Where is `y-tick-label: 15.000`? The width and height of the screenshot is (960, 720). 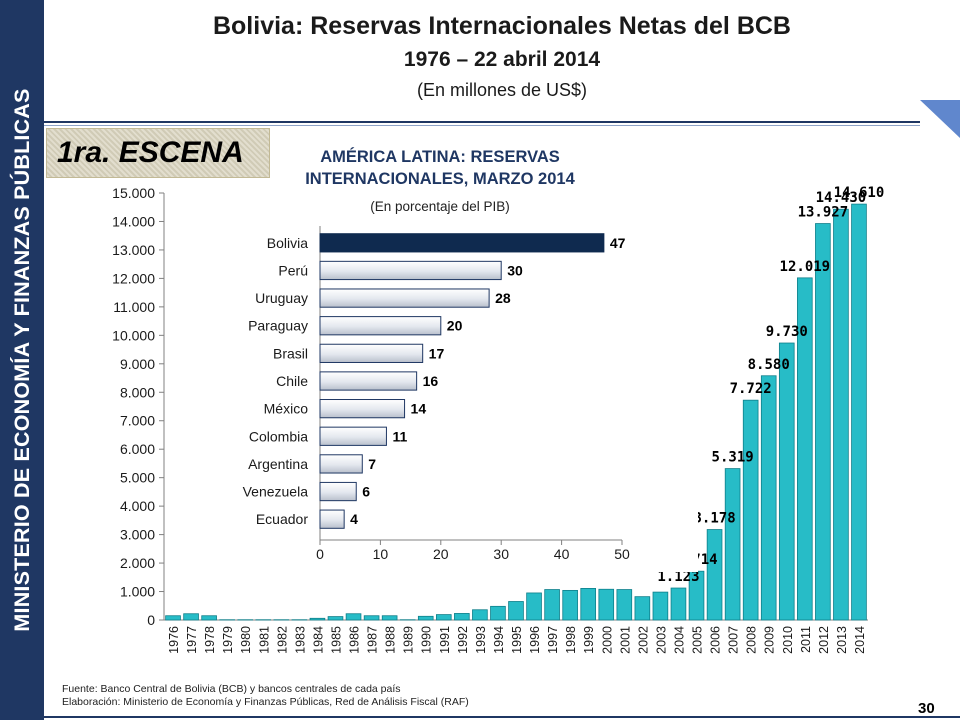 y-tick-label: 15.000 is located at coordinates (133, 193).